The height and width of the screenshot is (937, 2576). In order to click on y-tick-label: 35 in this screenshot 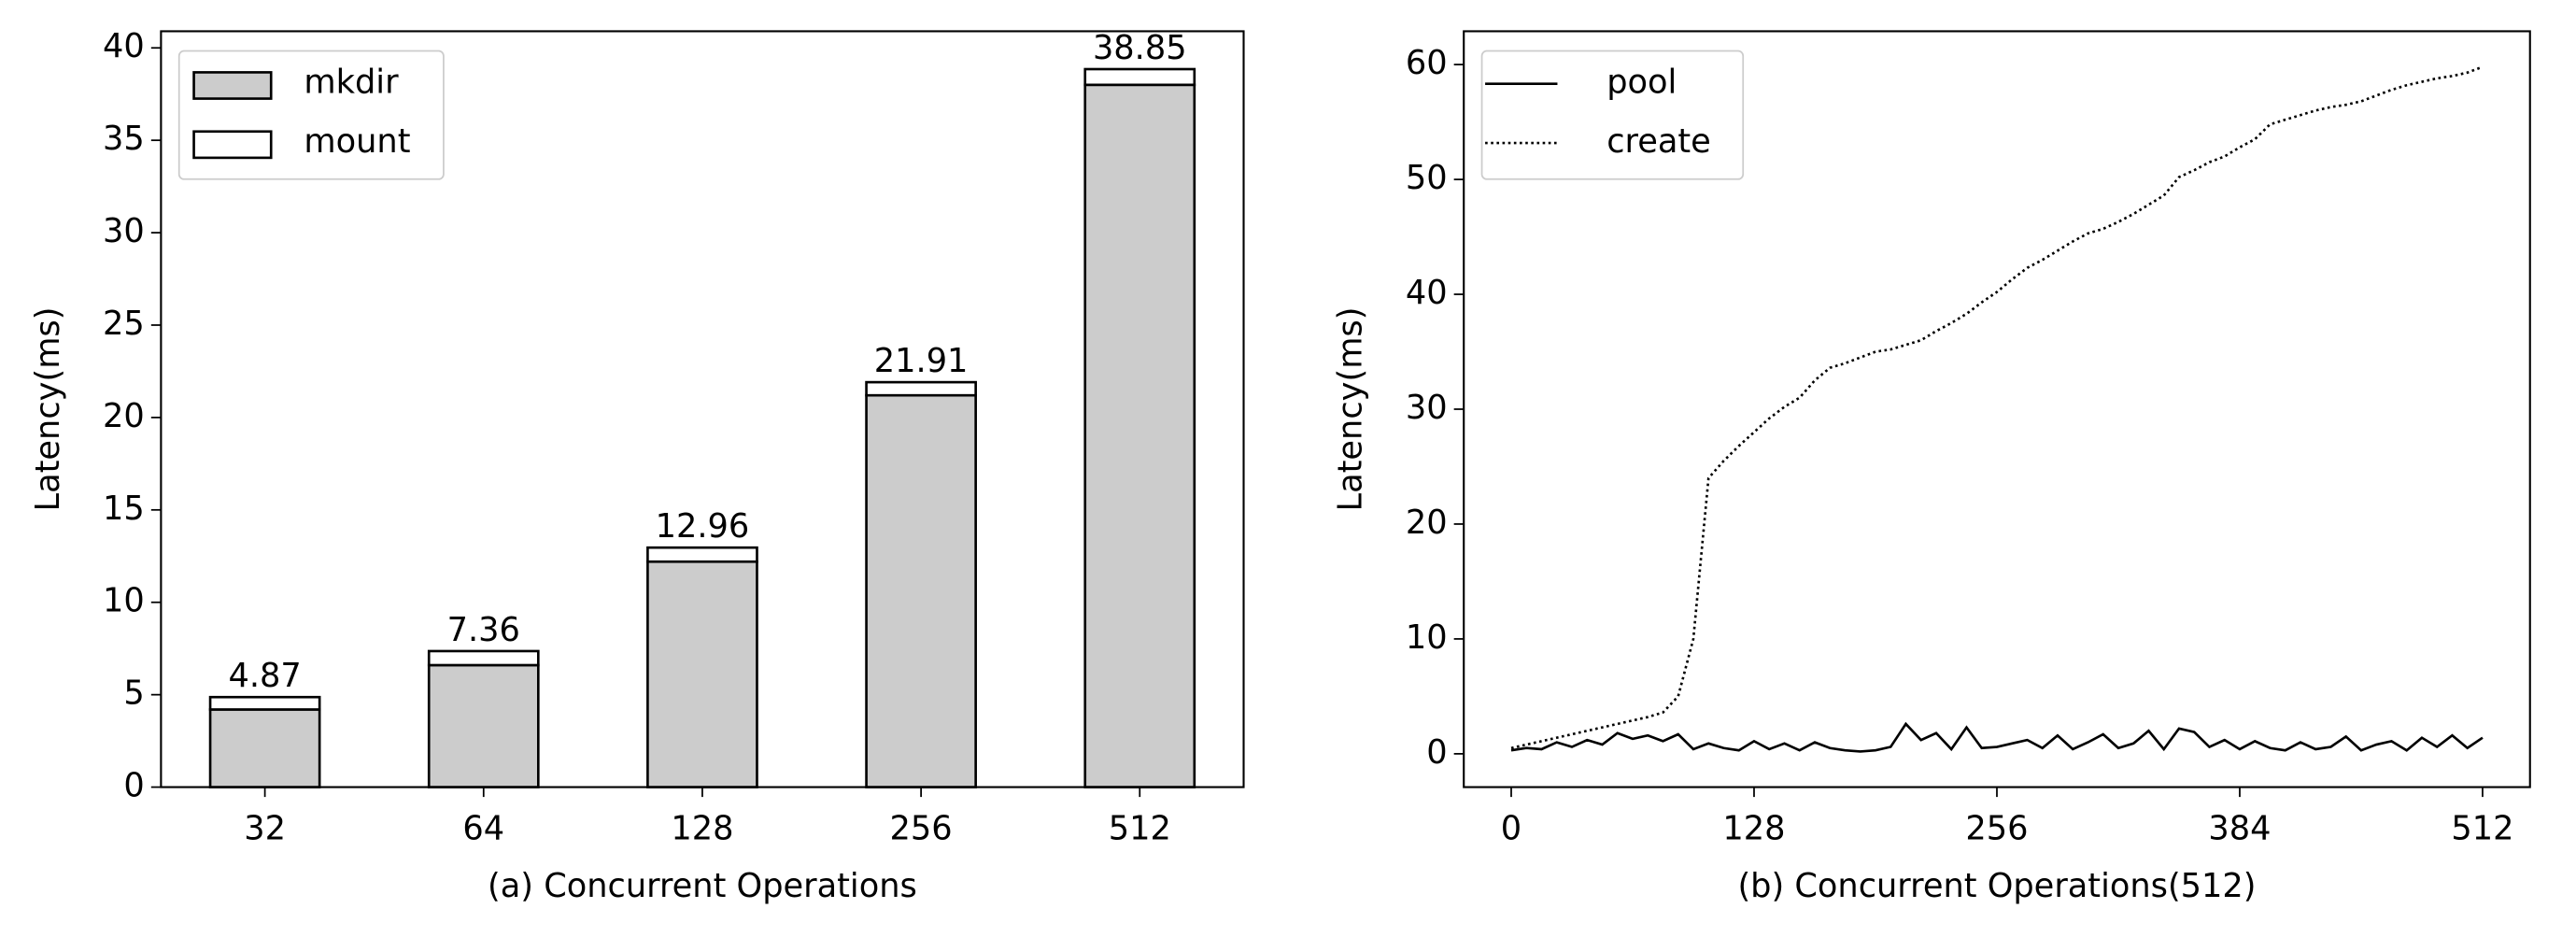, I will do `click(124, 139)`.